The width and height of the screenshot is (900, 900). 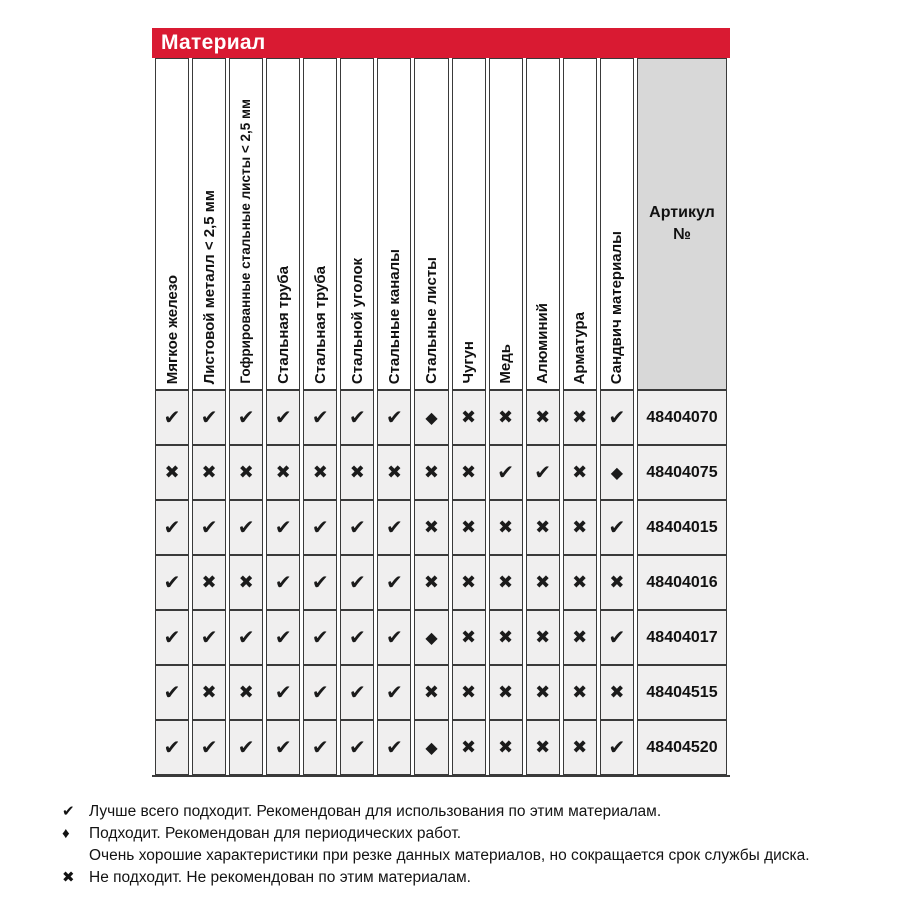 What do you see at coordinates (468, 224) in the screenshot?
I see `column-header: Чугун` at bounding box center [468, 224].